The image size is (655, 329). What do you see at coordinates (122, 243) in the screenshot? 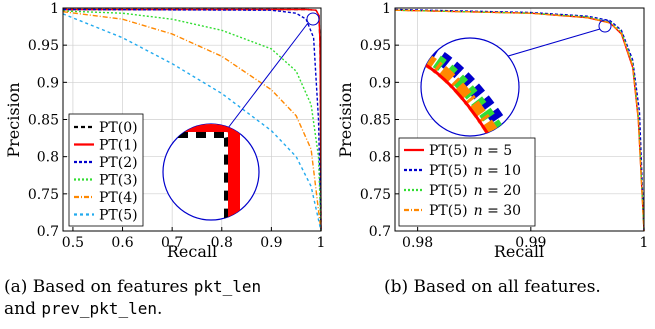
I see `x-tick-label: 0.6` at bounding box center [122, 243].